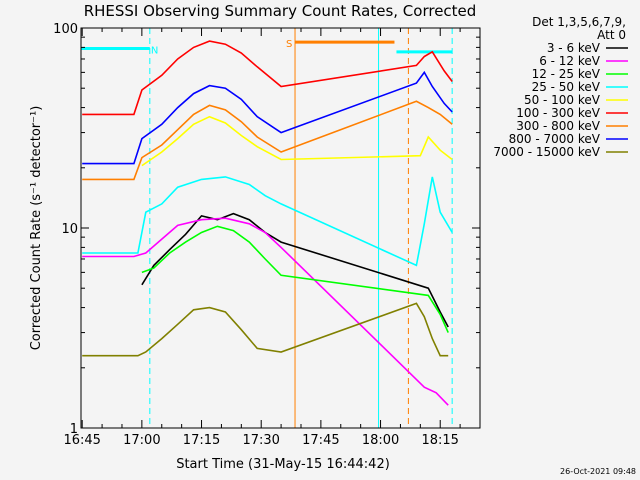 This screenshot has height=480, width=640. Describe the element at coordinates (320, 440) in the screenshot. I see `x-tick-label: 17:45` at that location.